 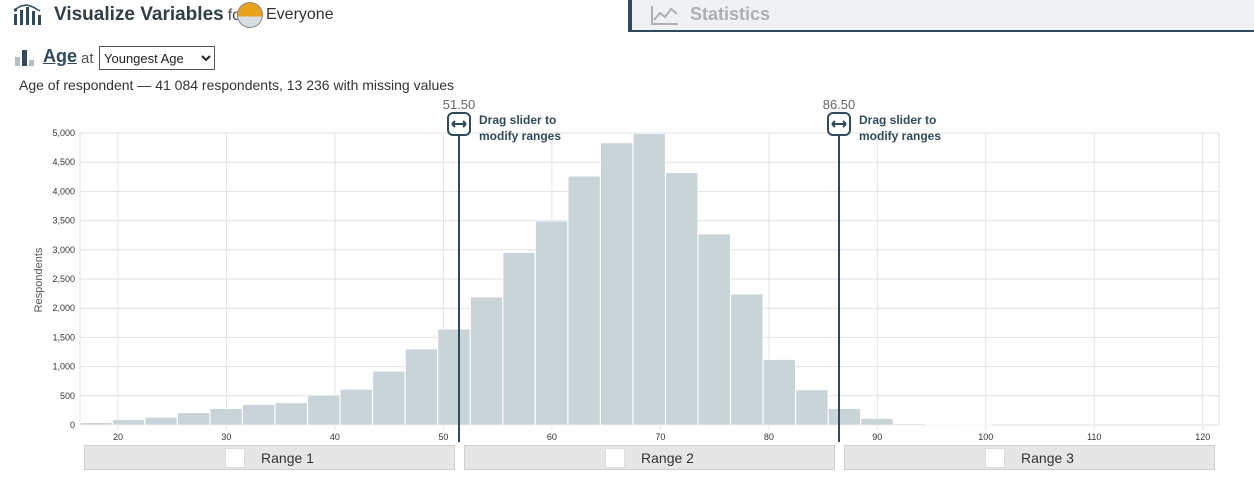 What do you see at coordinates (900, 136) in the screenshot?
I see `slider-2-hint-line2: modify ranges` at bounding box center [900, 136].